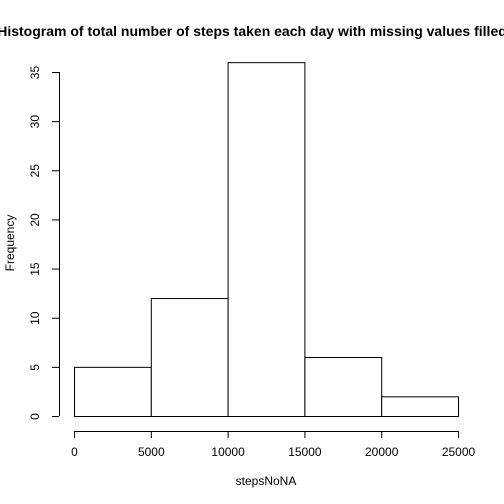 The width and height of the screenshot is (504, 504). I want to click on y-tick-label-7: 35, so click(35, 73).